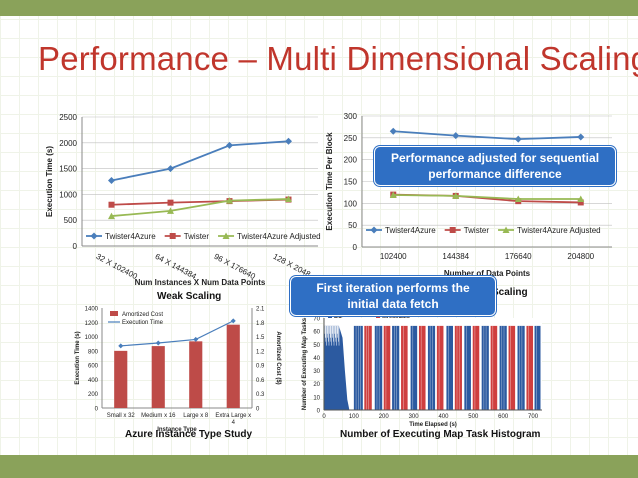 This screenshot has height=478, width=638. Describe the element at coordinates (319, 8) in the screenshot. I see `top-accent-bar` at that location.